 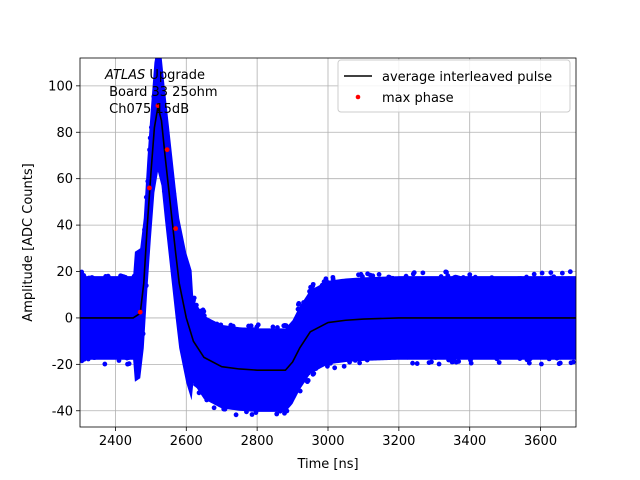 I want to click on x-tick-label: 2600, so click(x=186, y=441).